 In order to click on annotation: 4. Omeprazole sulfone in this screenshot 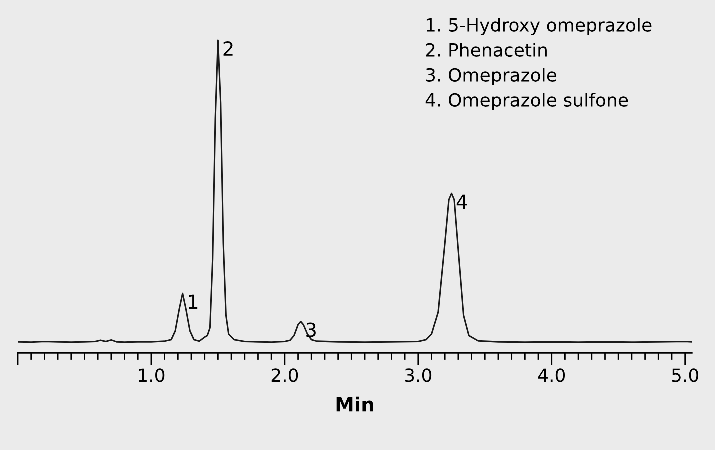, I will do `click(527, 101)`.